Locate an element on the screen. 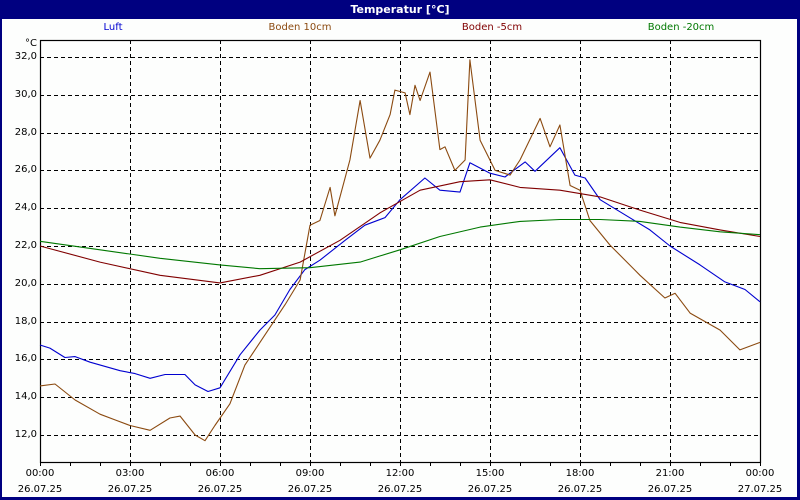 Image resolution: width=800 pixels, height=500 pixels. y-tick-label: 16,0 is located at coordinates (25, 358).